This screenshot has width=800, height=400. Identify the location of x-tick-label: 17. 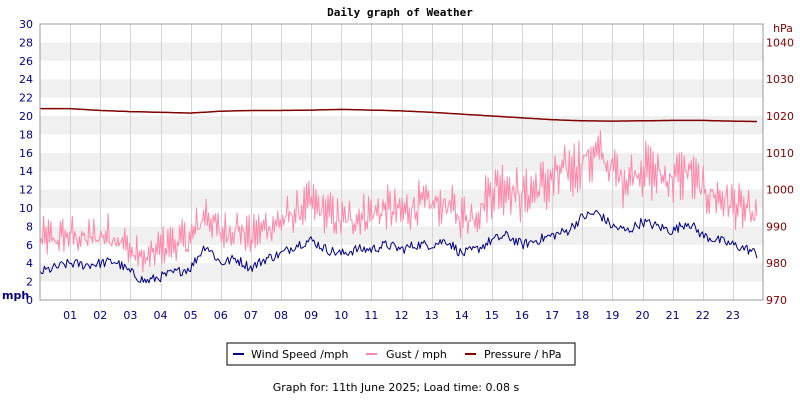
(552, 315).